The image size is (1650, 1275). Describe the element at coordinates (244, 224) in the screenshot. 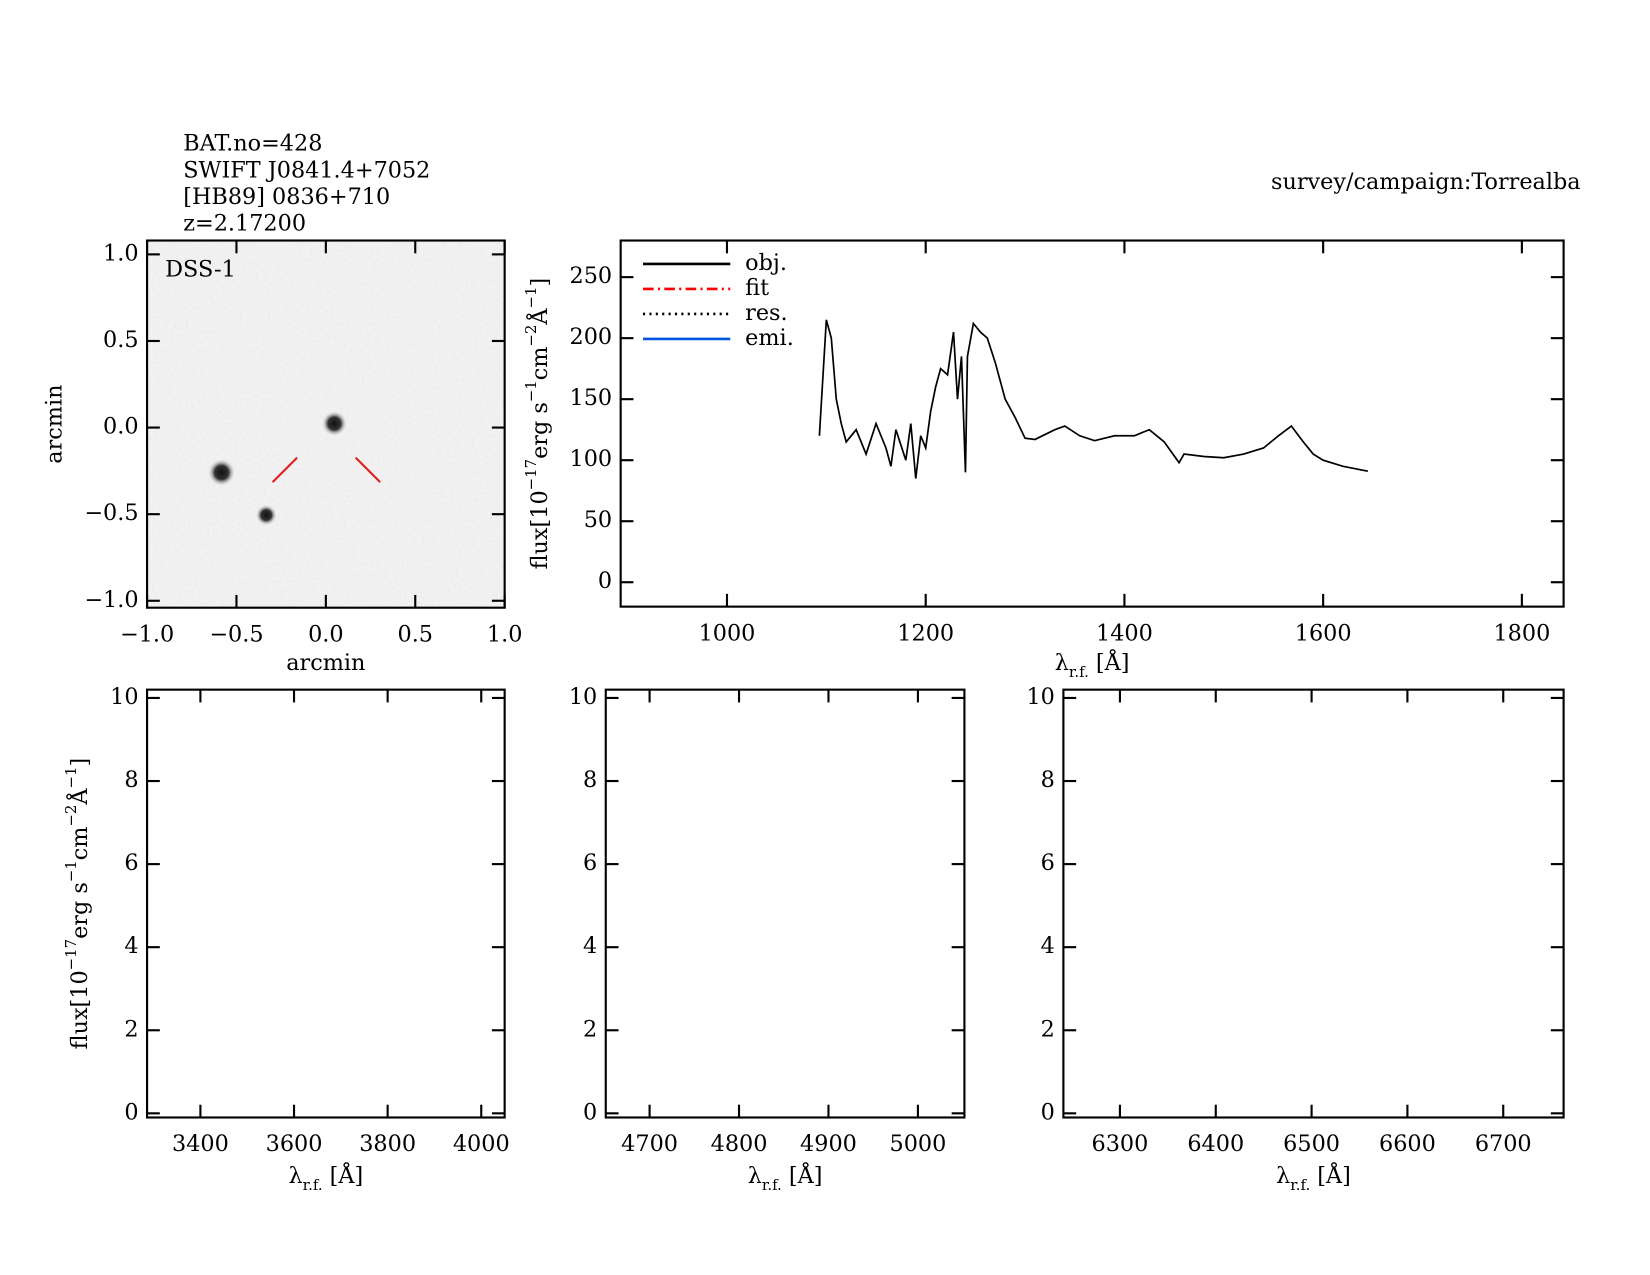

I see `header-line: z=2.17200` at that location.